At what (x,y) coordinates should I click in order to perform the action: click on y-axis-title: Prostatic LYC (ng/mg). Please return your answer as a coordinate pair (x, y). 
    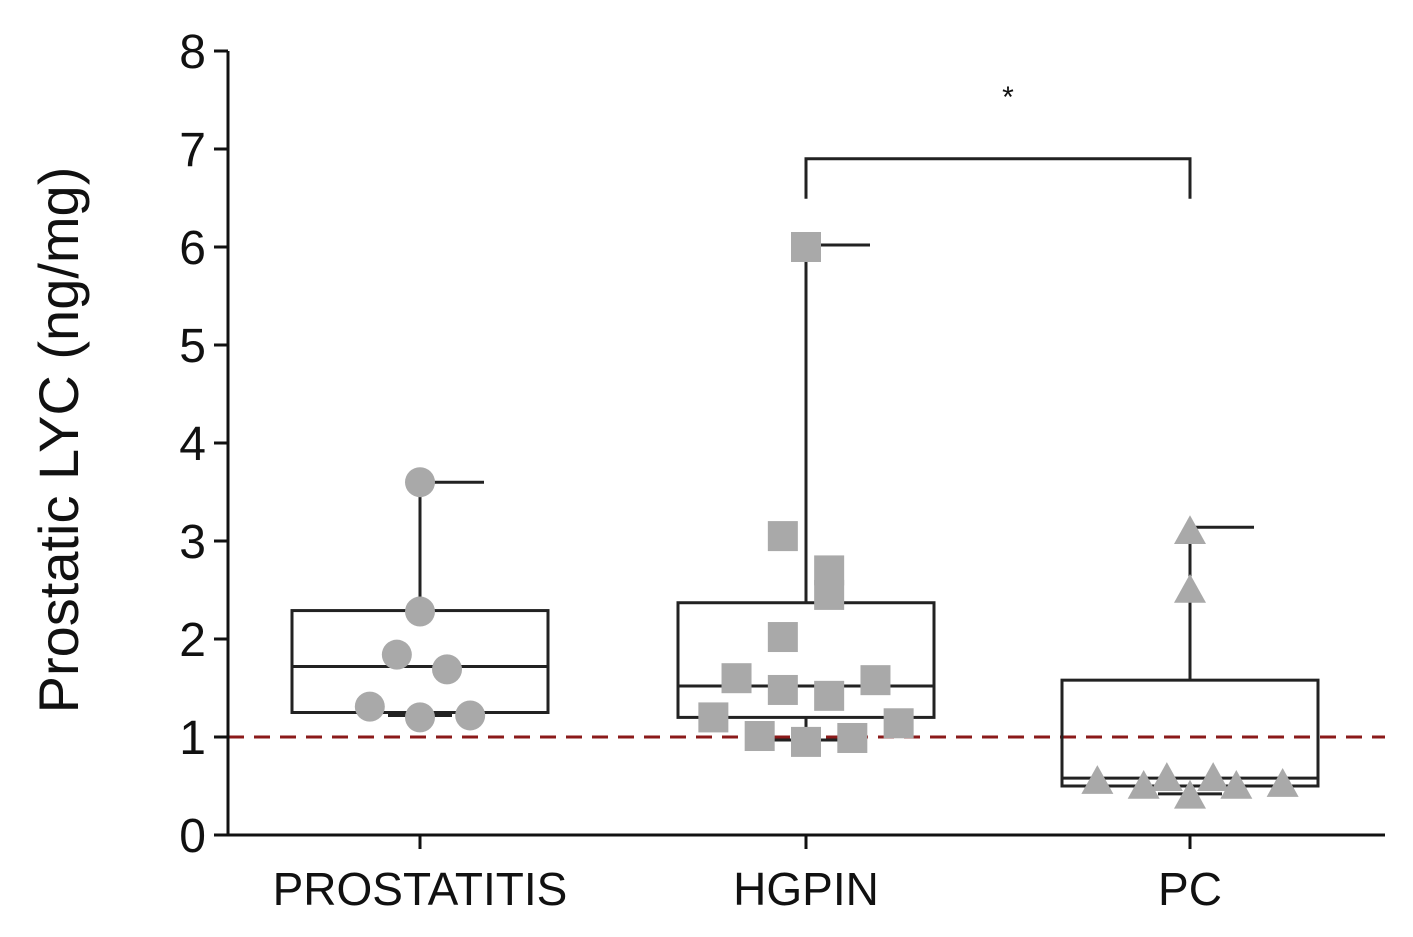
    Looking at the image, I should click on (58, 440).